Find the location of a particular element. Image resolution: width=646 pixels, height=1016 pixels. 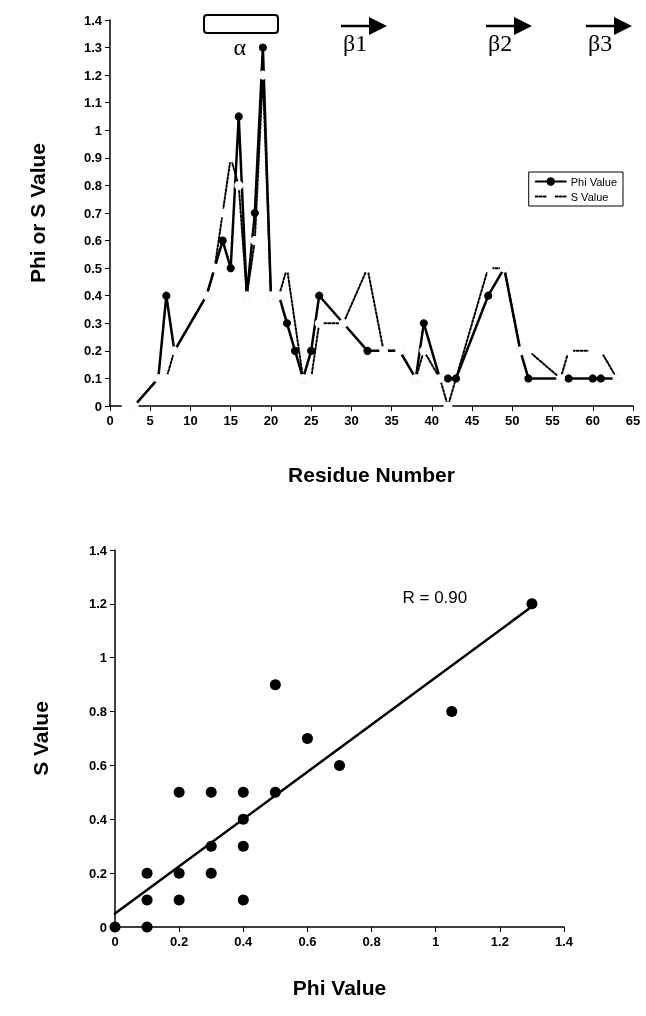

x-tick-label: 20 is located at coordinates (271, 420).